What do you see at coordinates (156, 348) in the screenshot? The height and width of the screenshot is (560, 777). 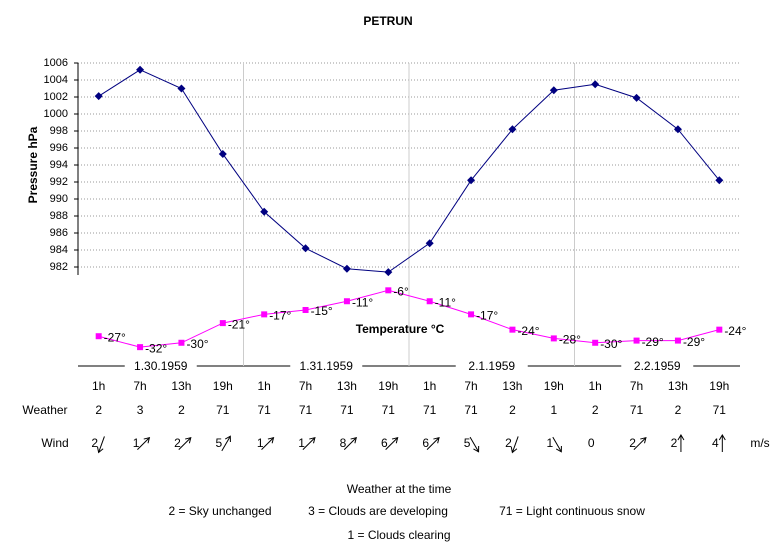 I see `data-label: -32°` at bounding box center [156, 348].